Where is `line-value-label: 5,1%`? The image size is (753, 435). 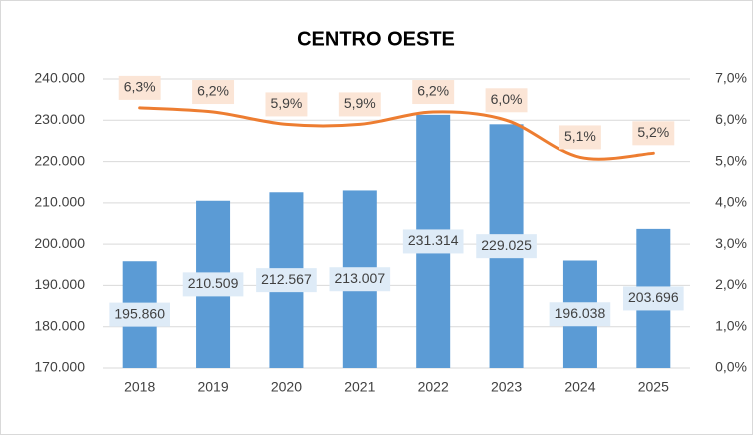
line-value-label: 5,1% is located at coordinates (580, 136).